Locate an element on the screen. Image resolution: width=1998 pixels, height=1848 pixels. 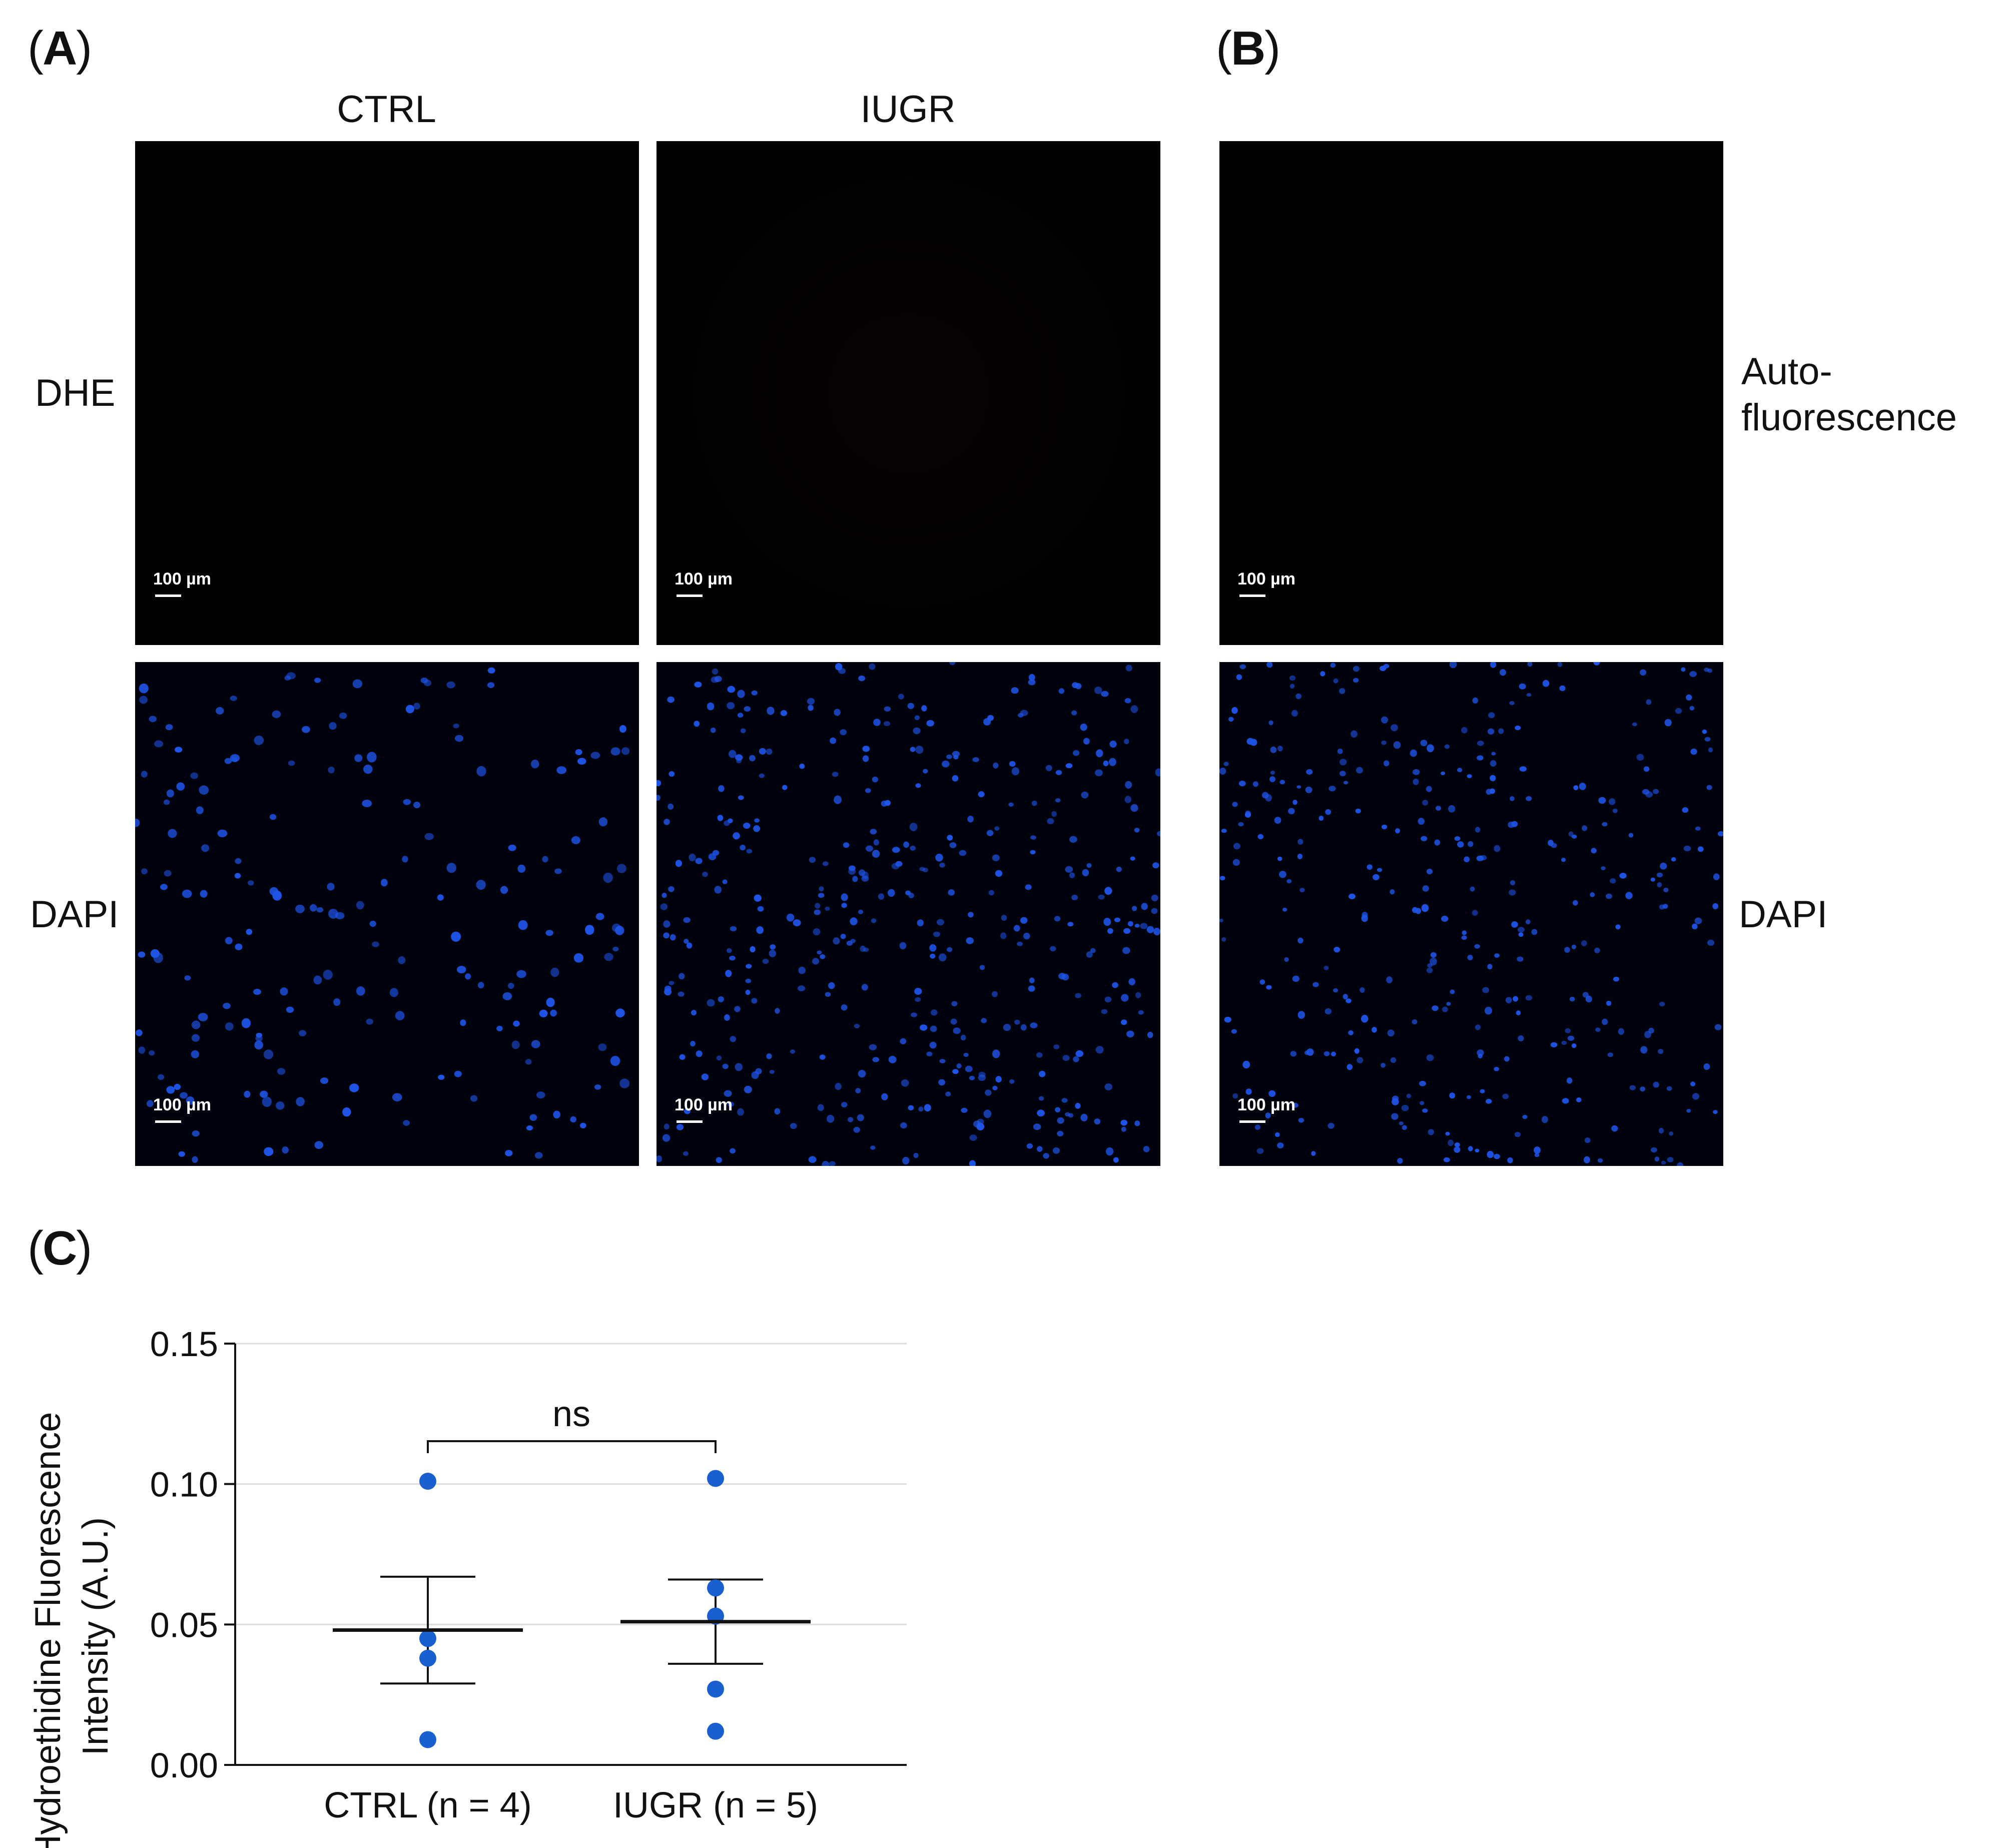
marks is located at coordinates (572, 1594).